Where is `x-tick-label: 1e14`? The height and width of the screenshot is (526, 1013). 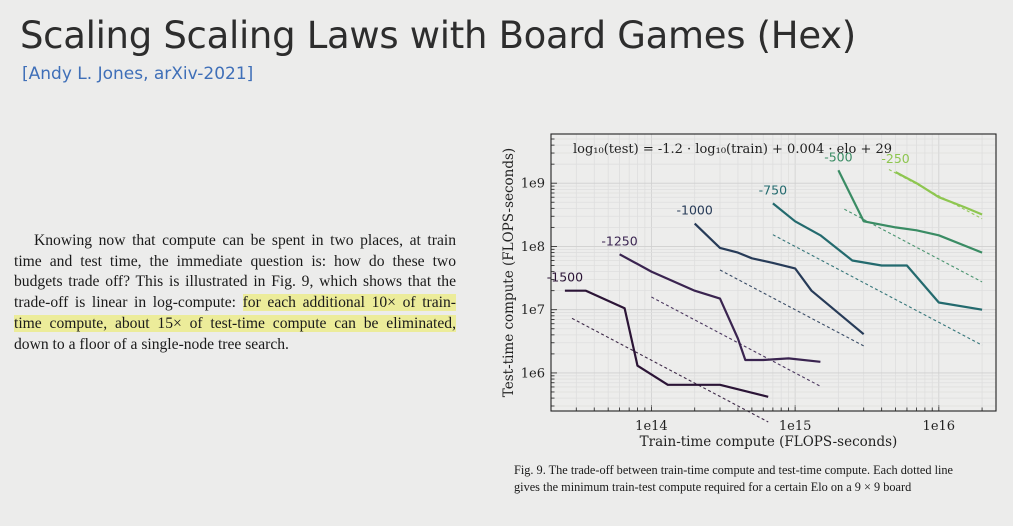
x-tick-label: 1e14 is located at coordinates (651, 426).